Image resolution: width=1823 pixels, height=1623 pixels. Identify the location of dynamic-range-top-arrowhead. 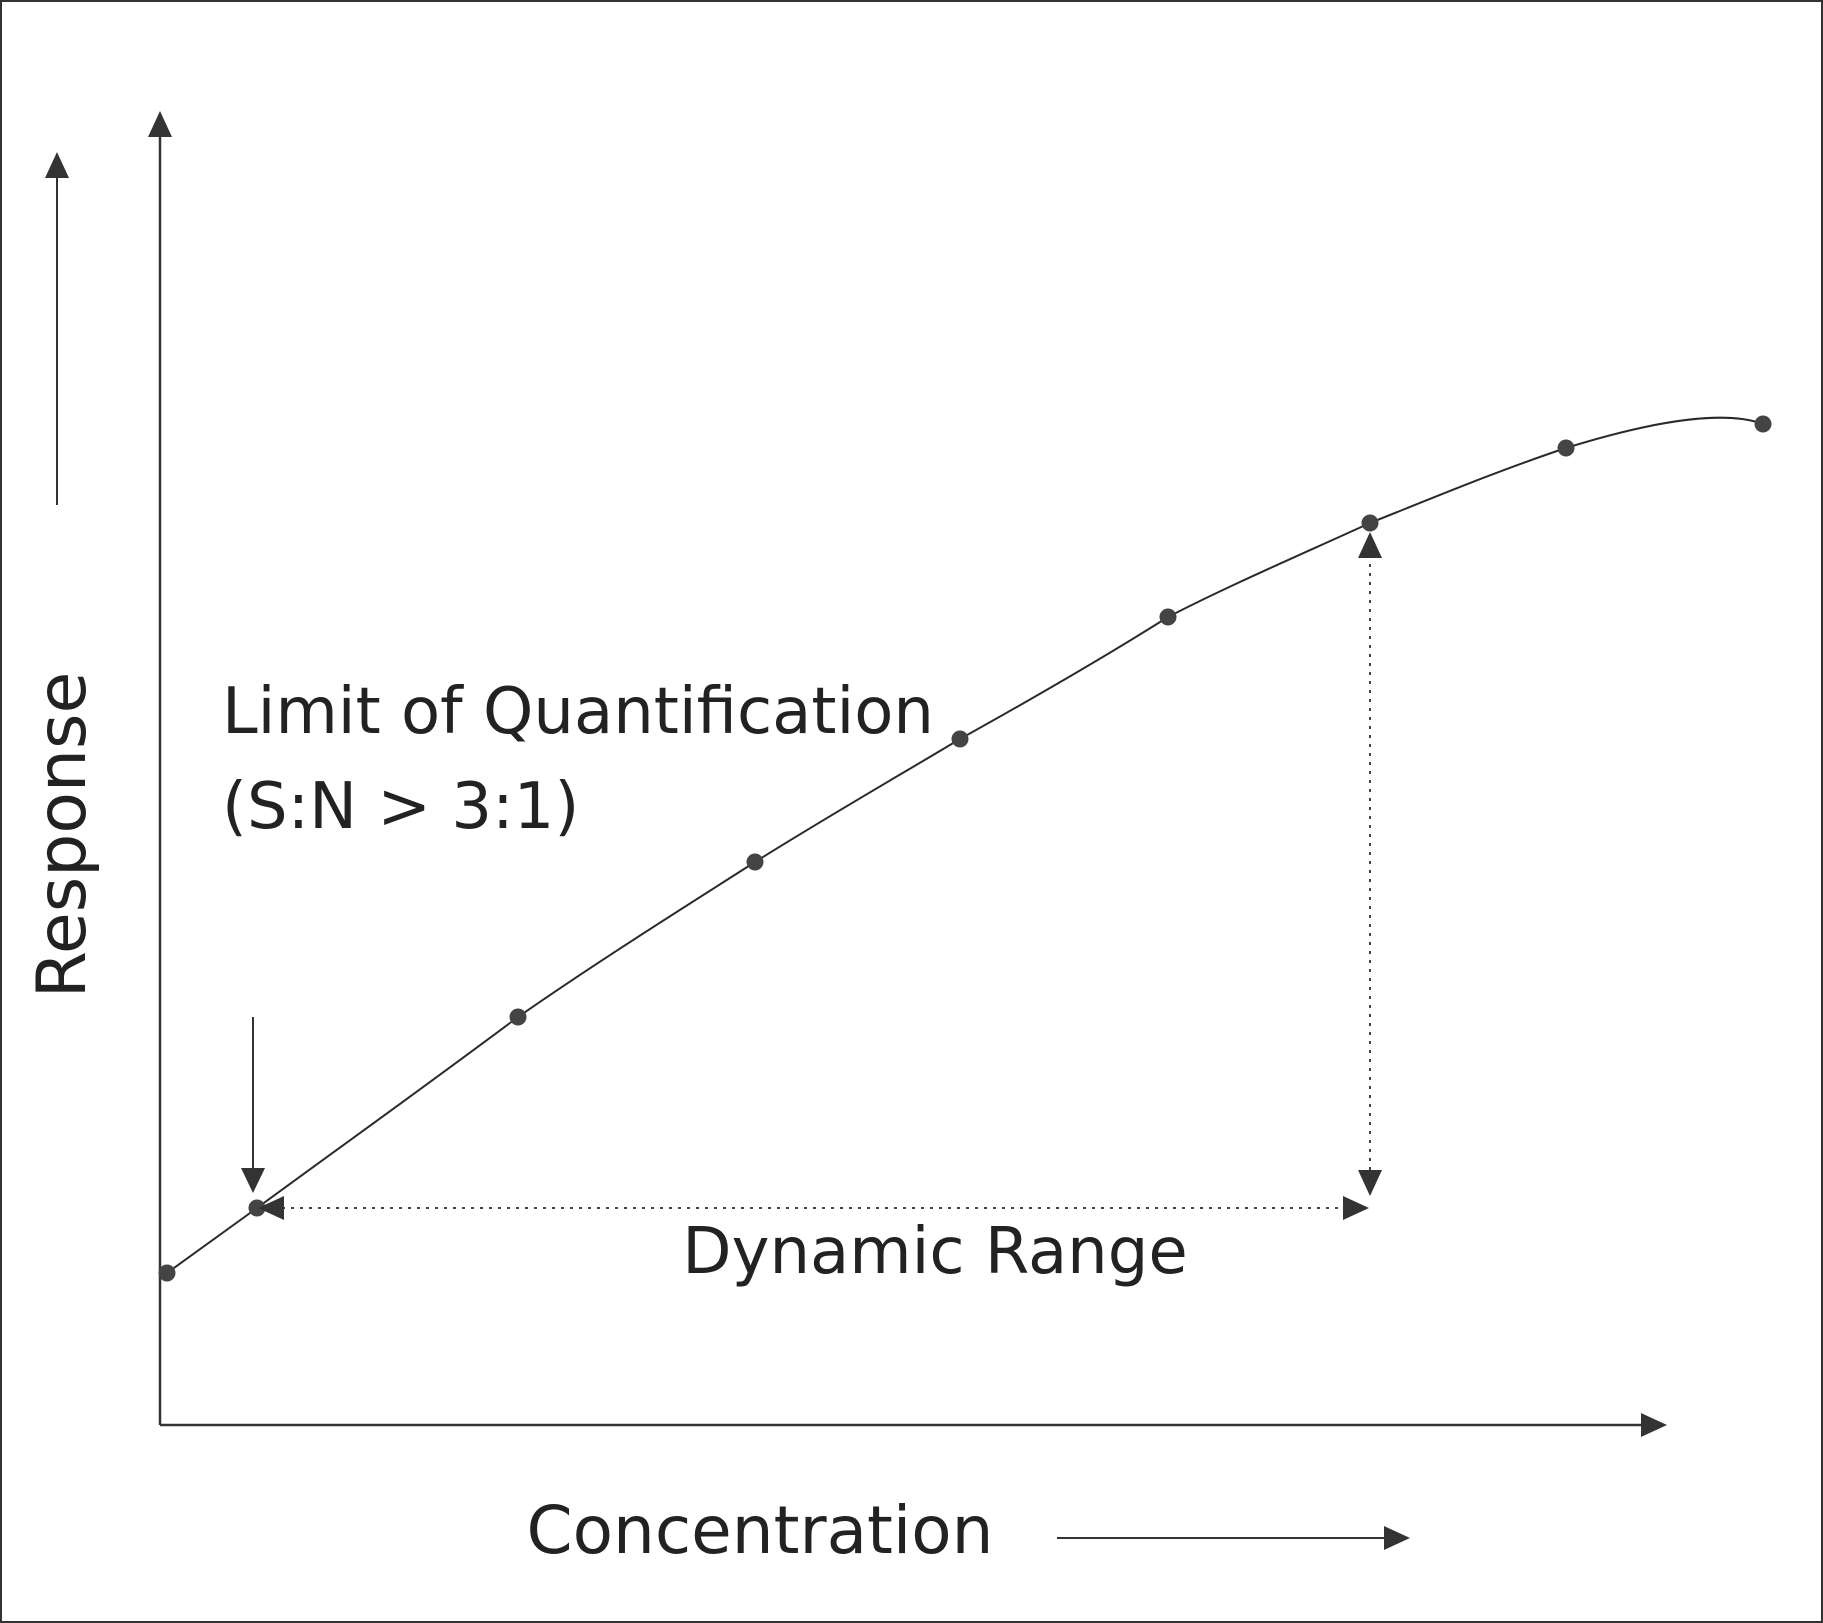
(1370, 545).